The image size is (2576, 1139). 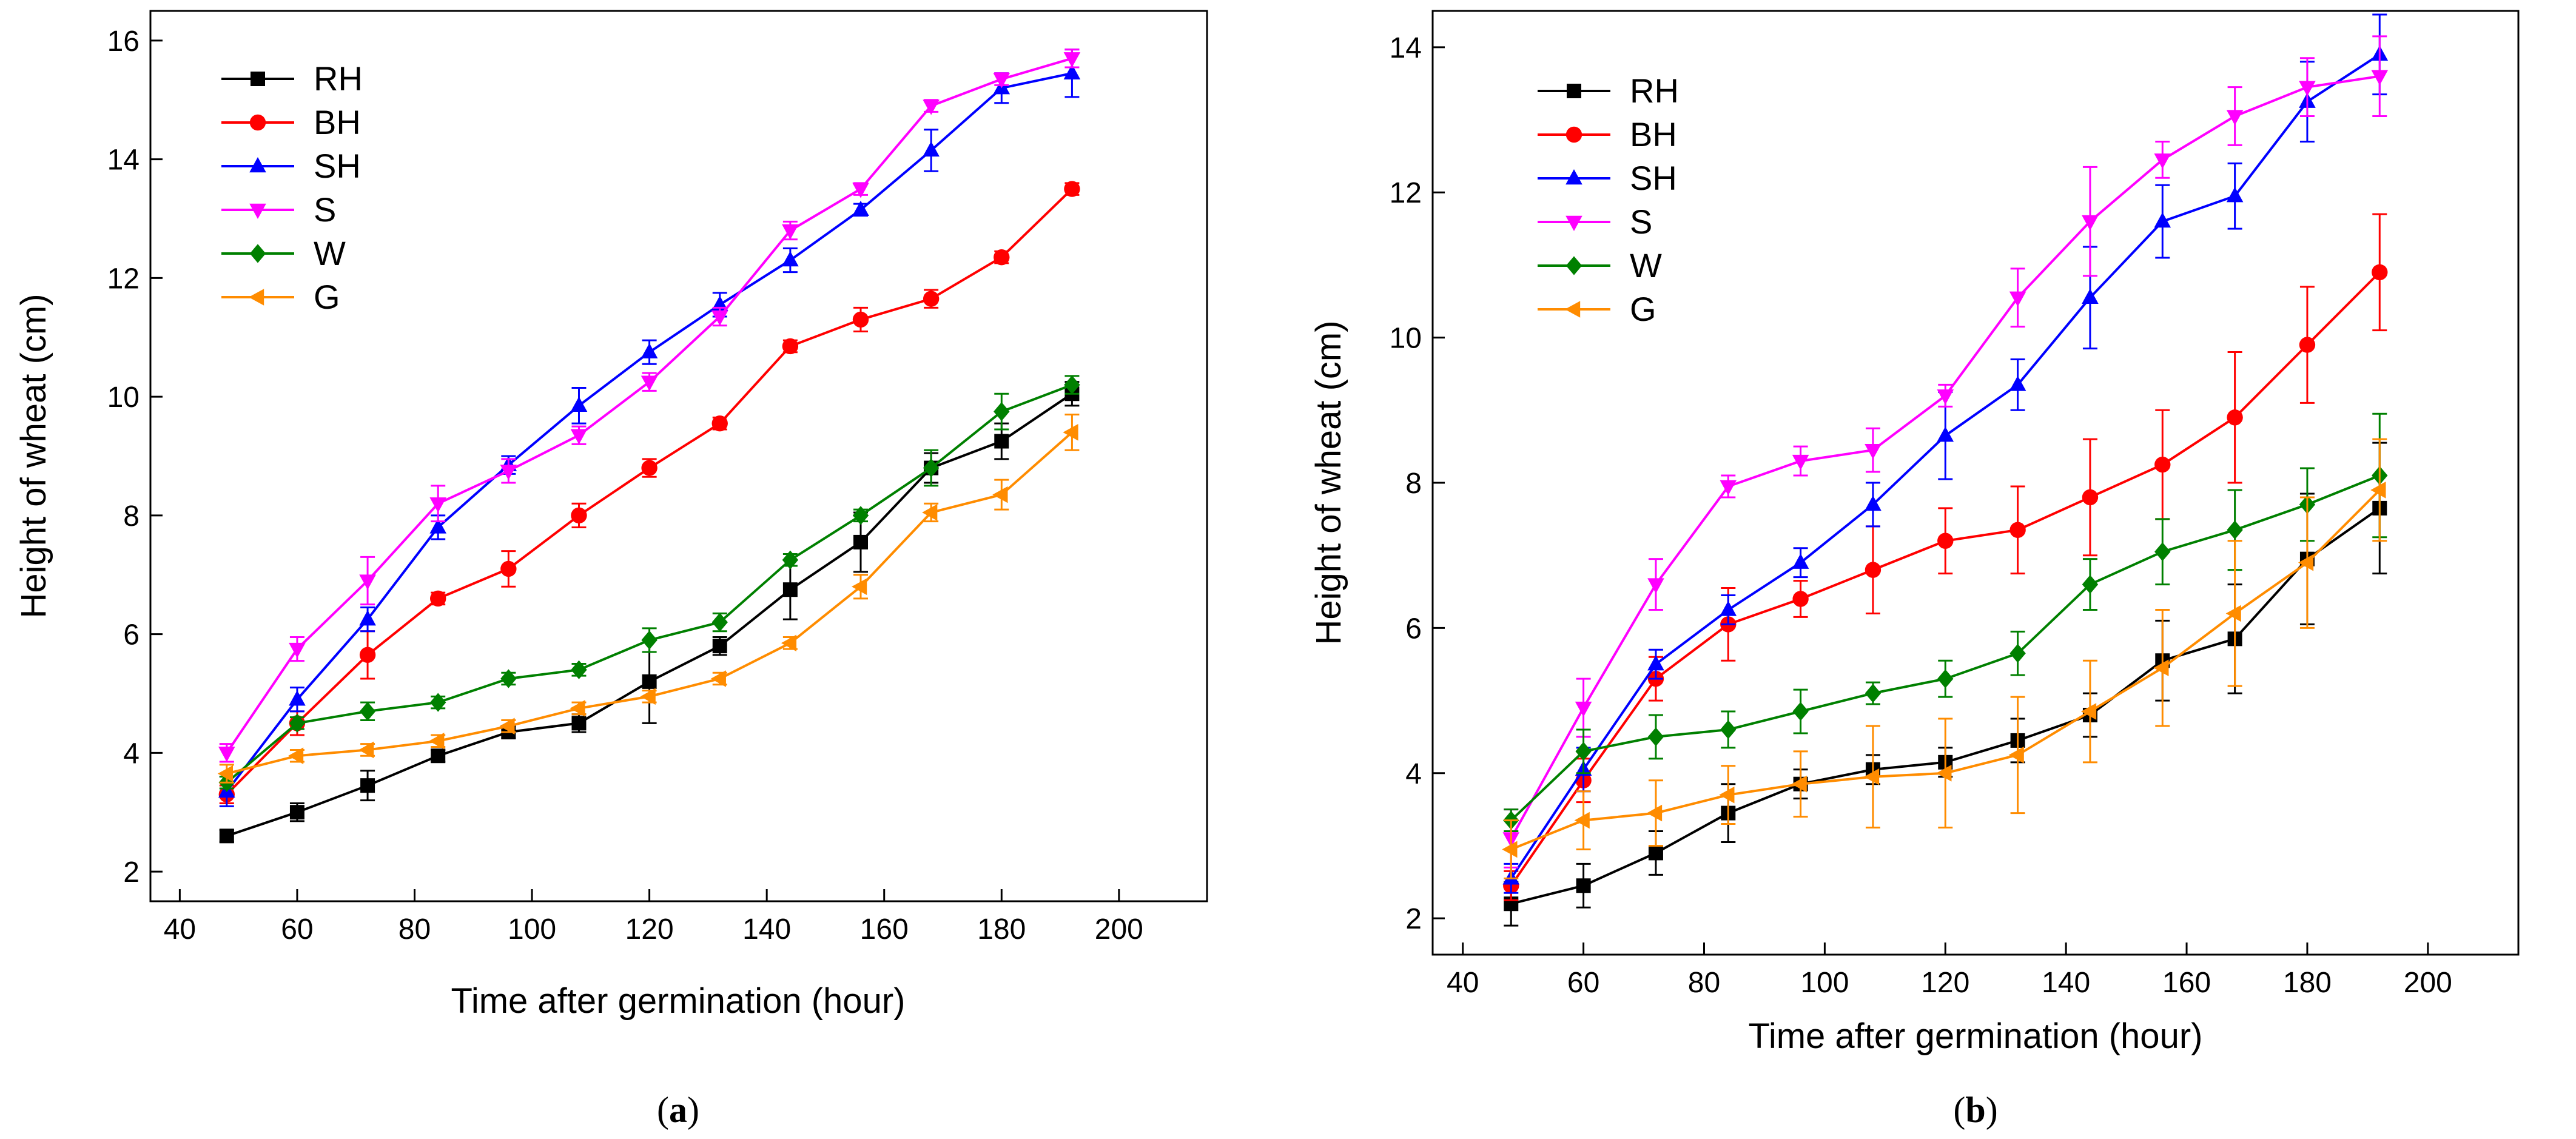 I want to click on panel-caption-a: (a), so click(x=678, y=1110).